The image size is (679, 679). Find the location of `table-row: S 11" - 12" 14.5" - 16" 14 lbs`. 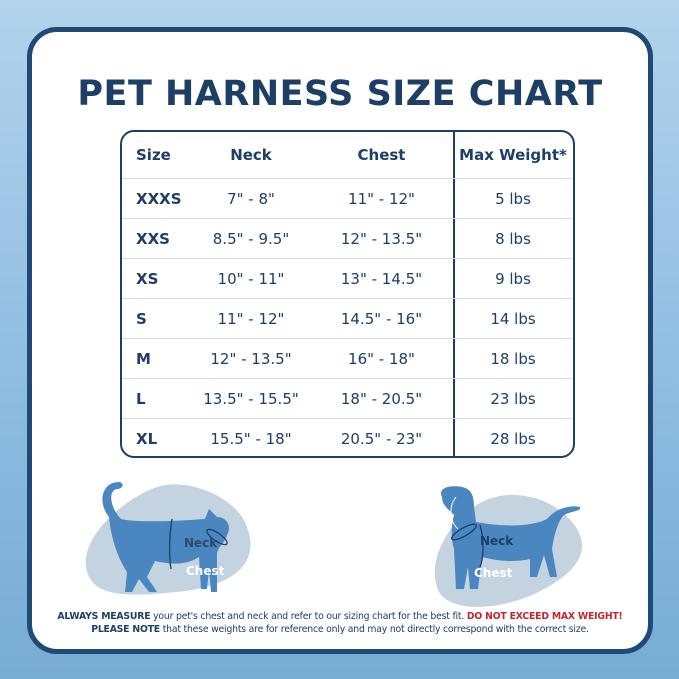

table-row: S 11" - 12" 14.5" - 16" 14 lbs is located at coordinates (347, 318).